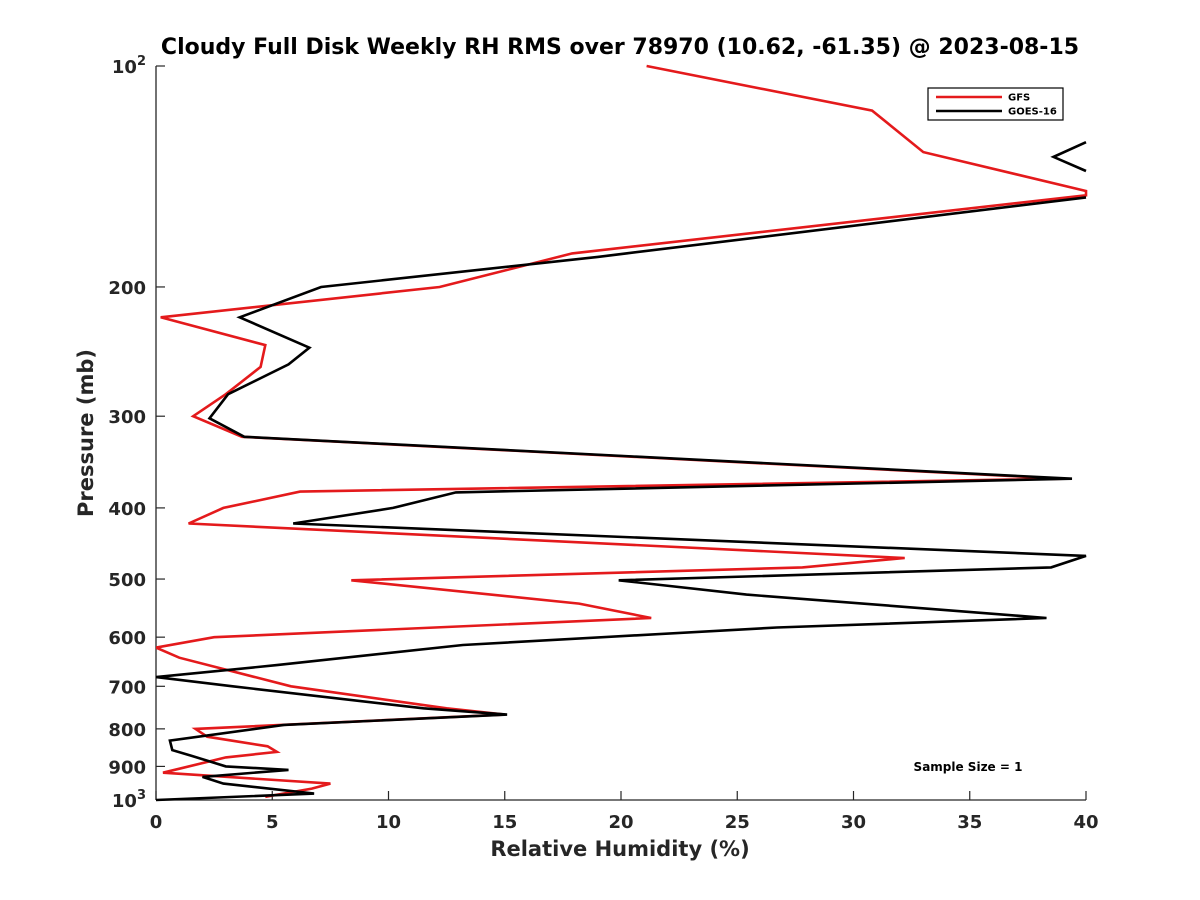  Describe the element at coordinates (127, 580) in the screenshot. I see `y-tick-label-500: 500` at that location.